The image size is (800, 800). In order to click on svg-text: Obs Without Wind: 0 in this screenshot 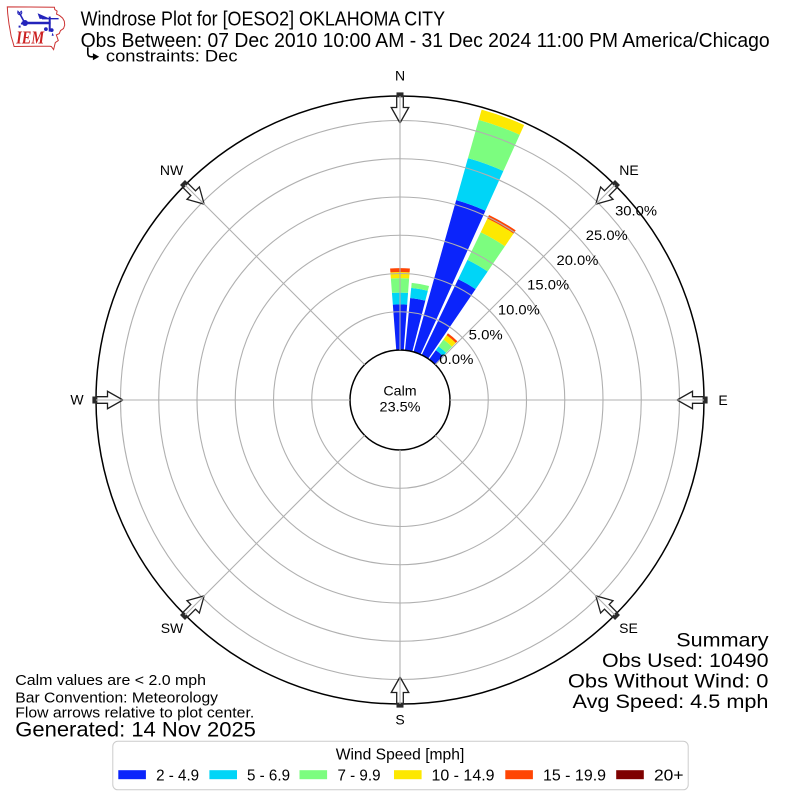, I will do `click(668, 682)`.